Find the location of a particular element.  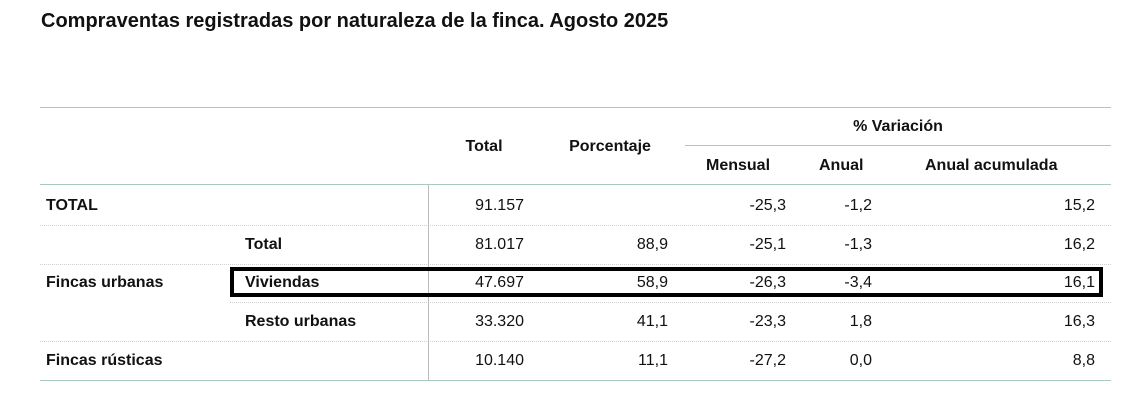

row-sub-label: Resto urbanas is located at coordinates (301, 321).